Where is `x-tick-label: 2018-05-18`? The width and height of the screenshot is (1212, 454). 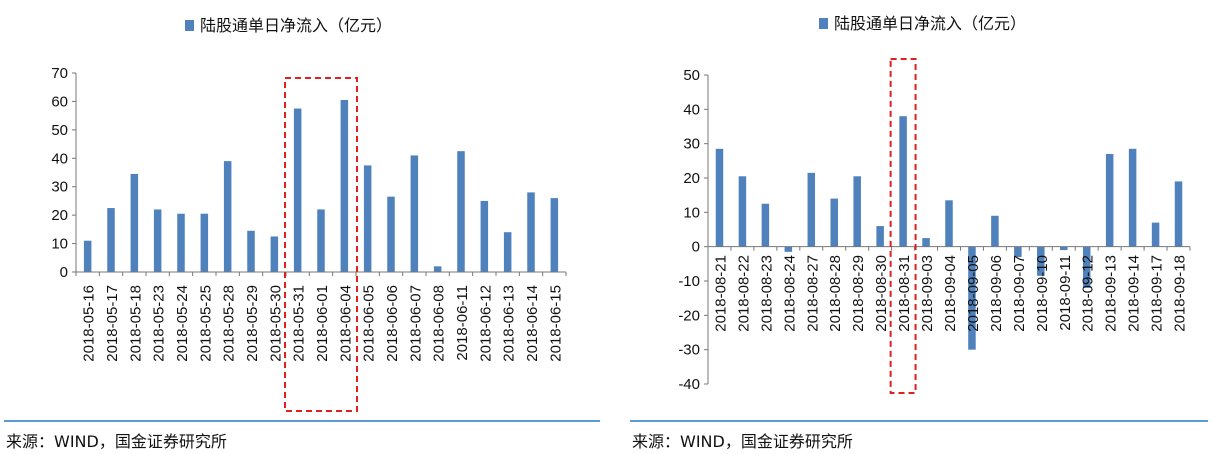
x-tick-label: 2018-05-18 is located at coordinates (135, 323).